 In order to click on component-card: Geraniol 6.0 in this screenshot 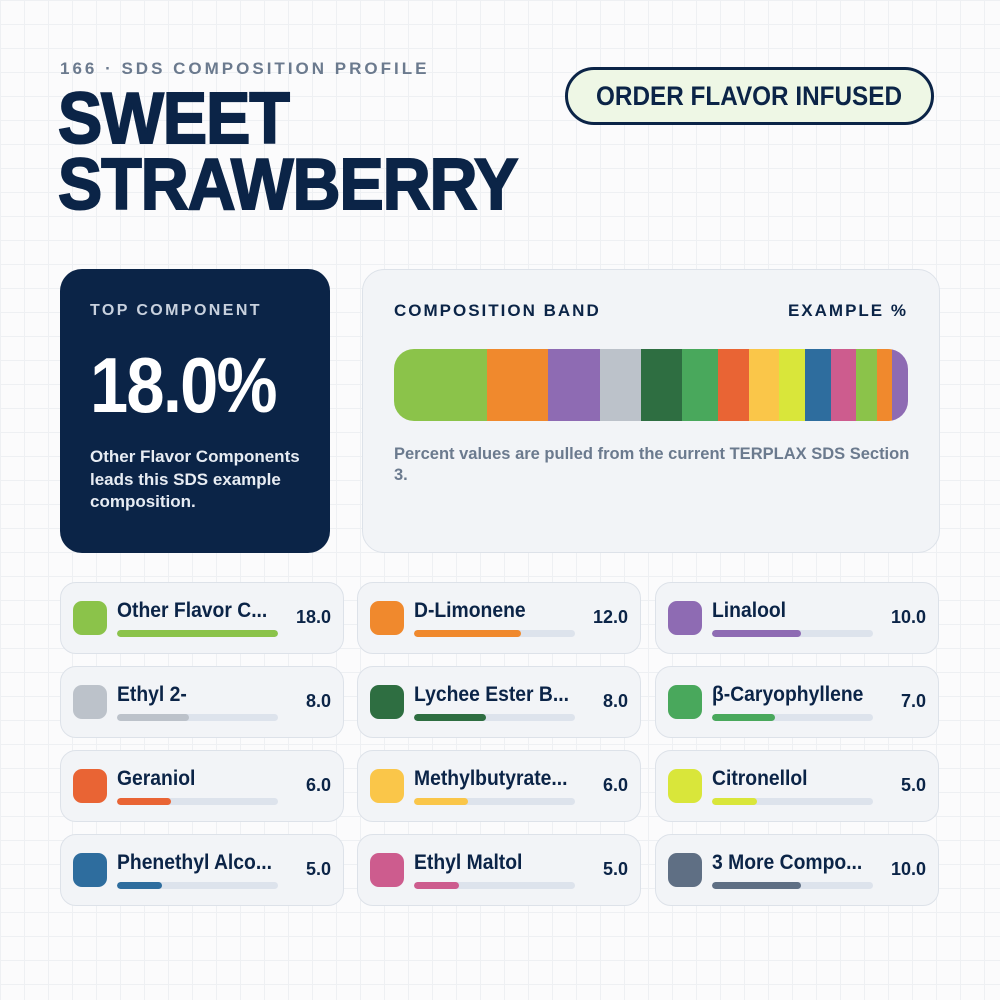, I will do `click(202, 786)`.